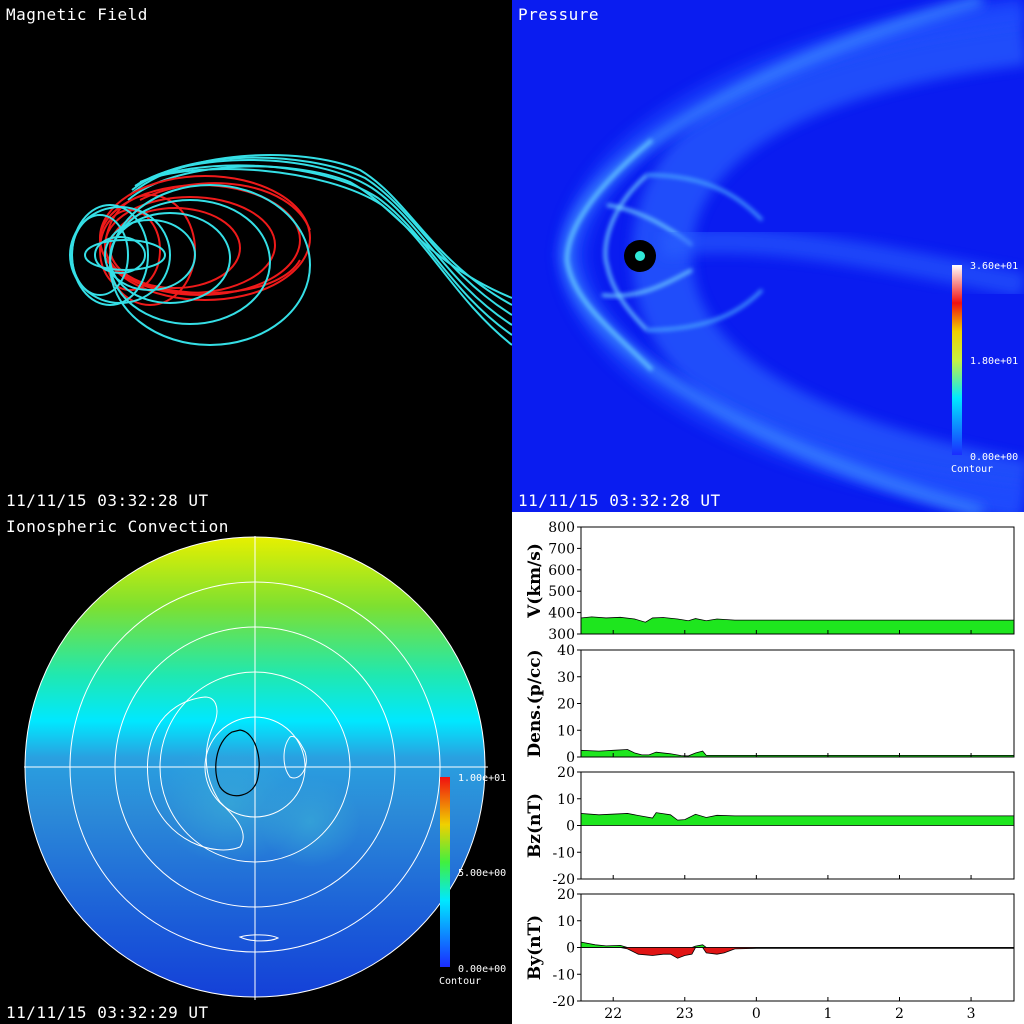  What do you see at coordinates (566, 651) in the screenshot?
I see `y-tick-label-1-4: 40` at bounding box center [566, 651].